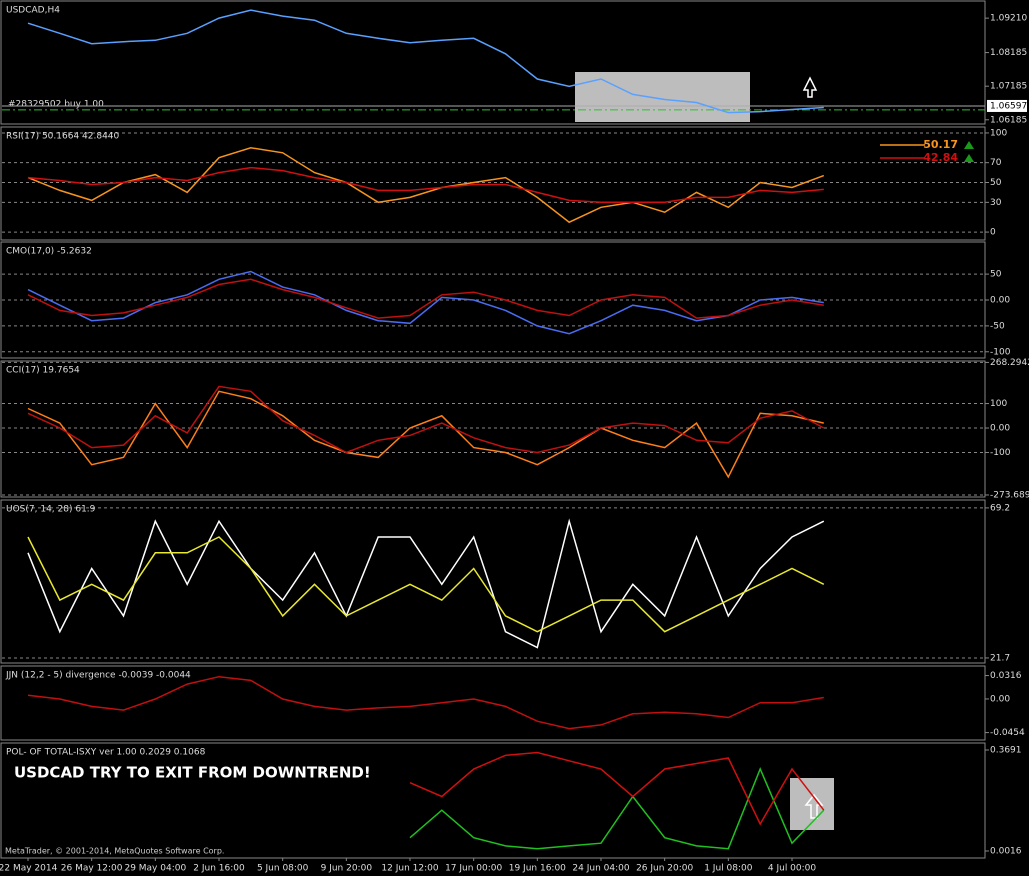  What do you see at coordinates (192, 773) in the screenshot?
I see `annotation: USDCAD TRY TO EXIT FROM DOWNTREND!` at bounding box center [192, 773].